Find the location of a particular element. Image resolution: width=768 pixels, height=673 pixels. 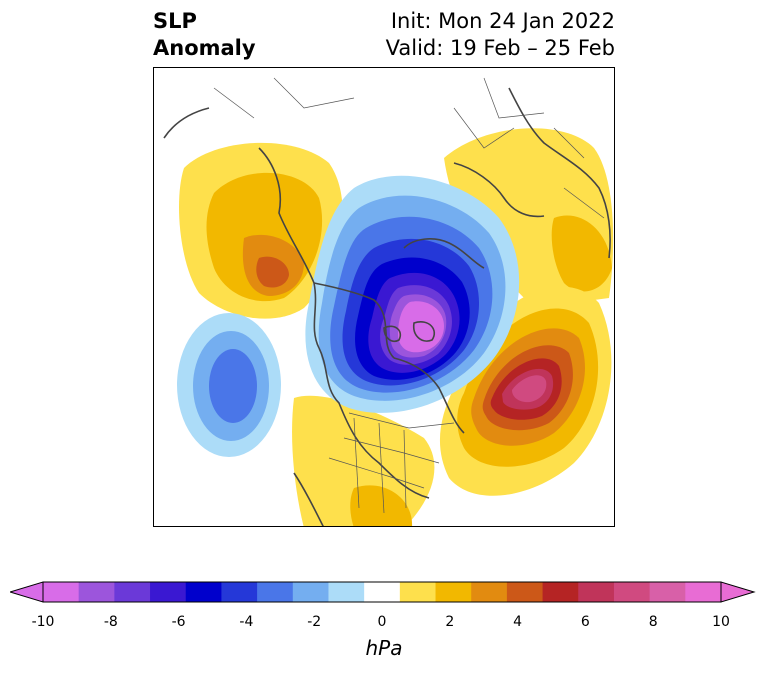

init-date: Init: Mon 24 Jan 2022 is located at coordinates (502, 21).